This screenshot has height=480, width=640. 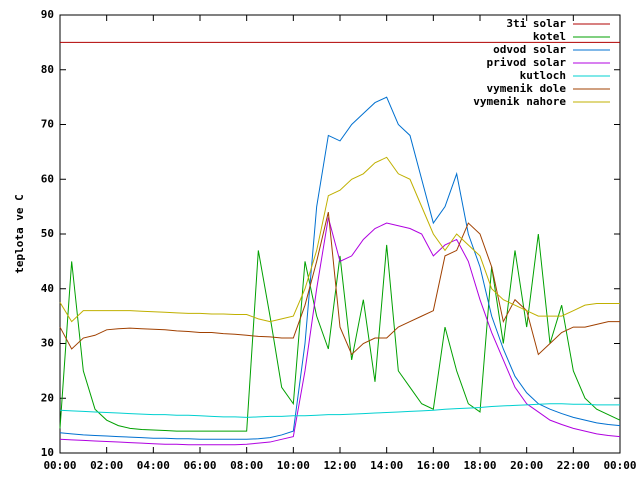 I want to click on series-line, so click(x=339, y=410).